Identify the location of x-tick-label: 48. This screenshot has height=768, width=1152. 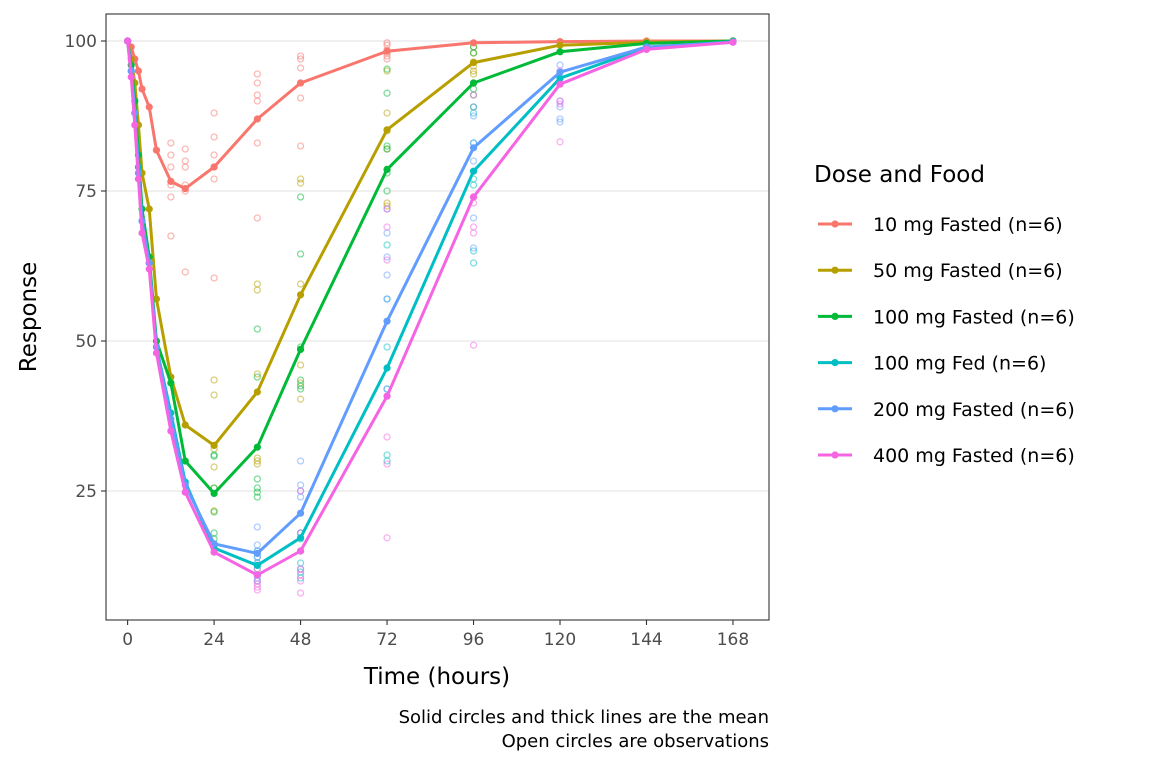
(301, 640).